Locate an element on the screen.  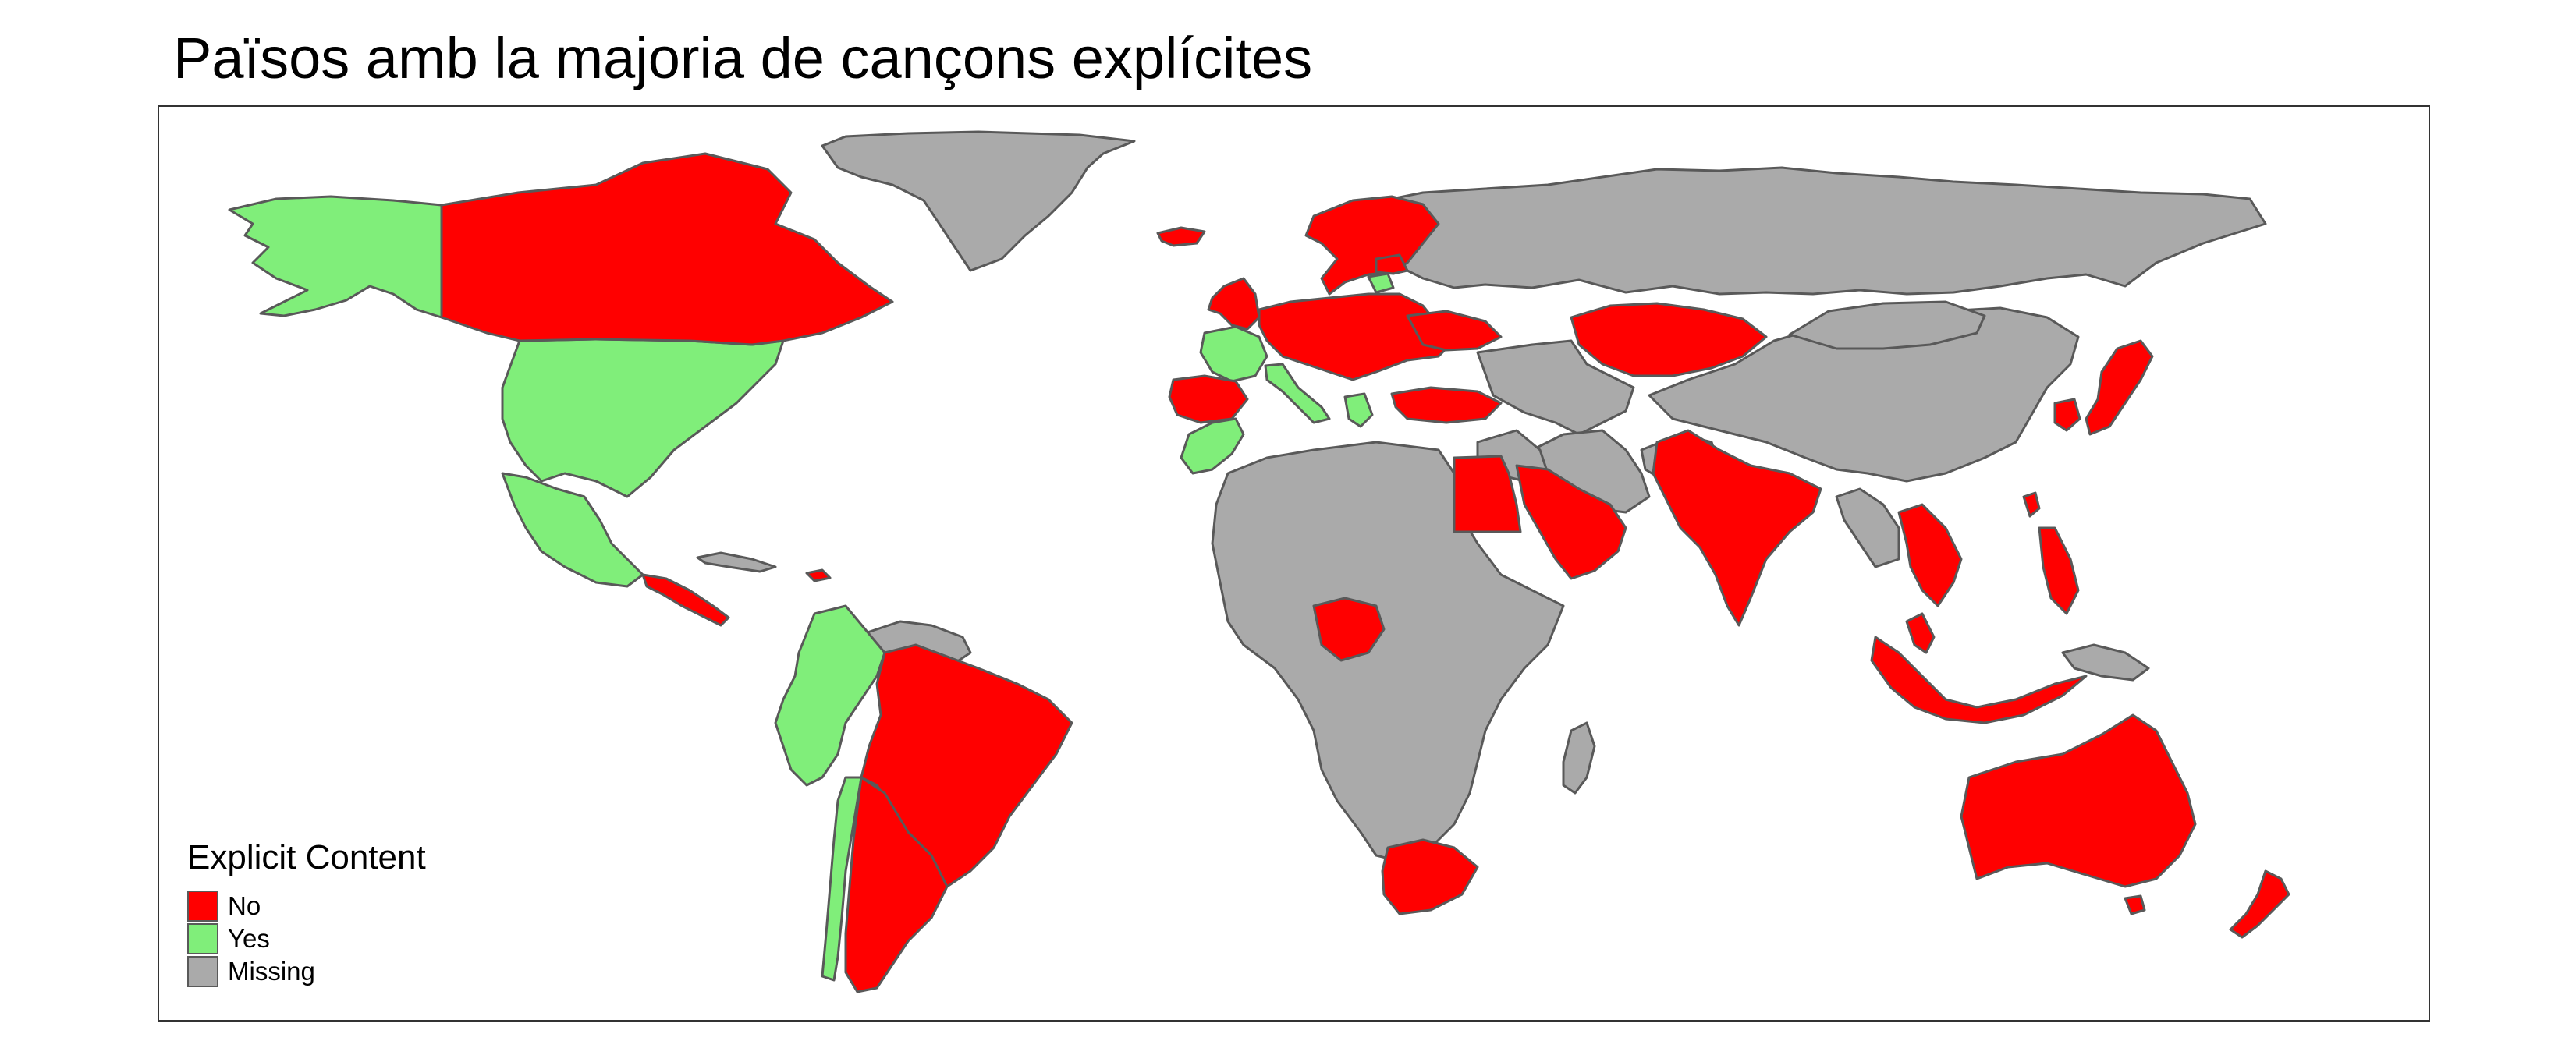
legend-label-no: No is located at coordinates (244, 905).